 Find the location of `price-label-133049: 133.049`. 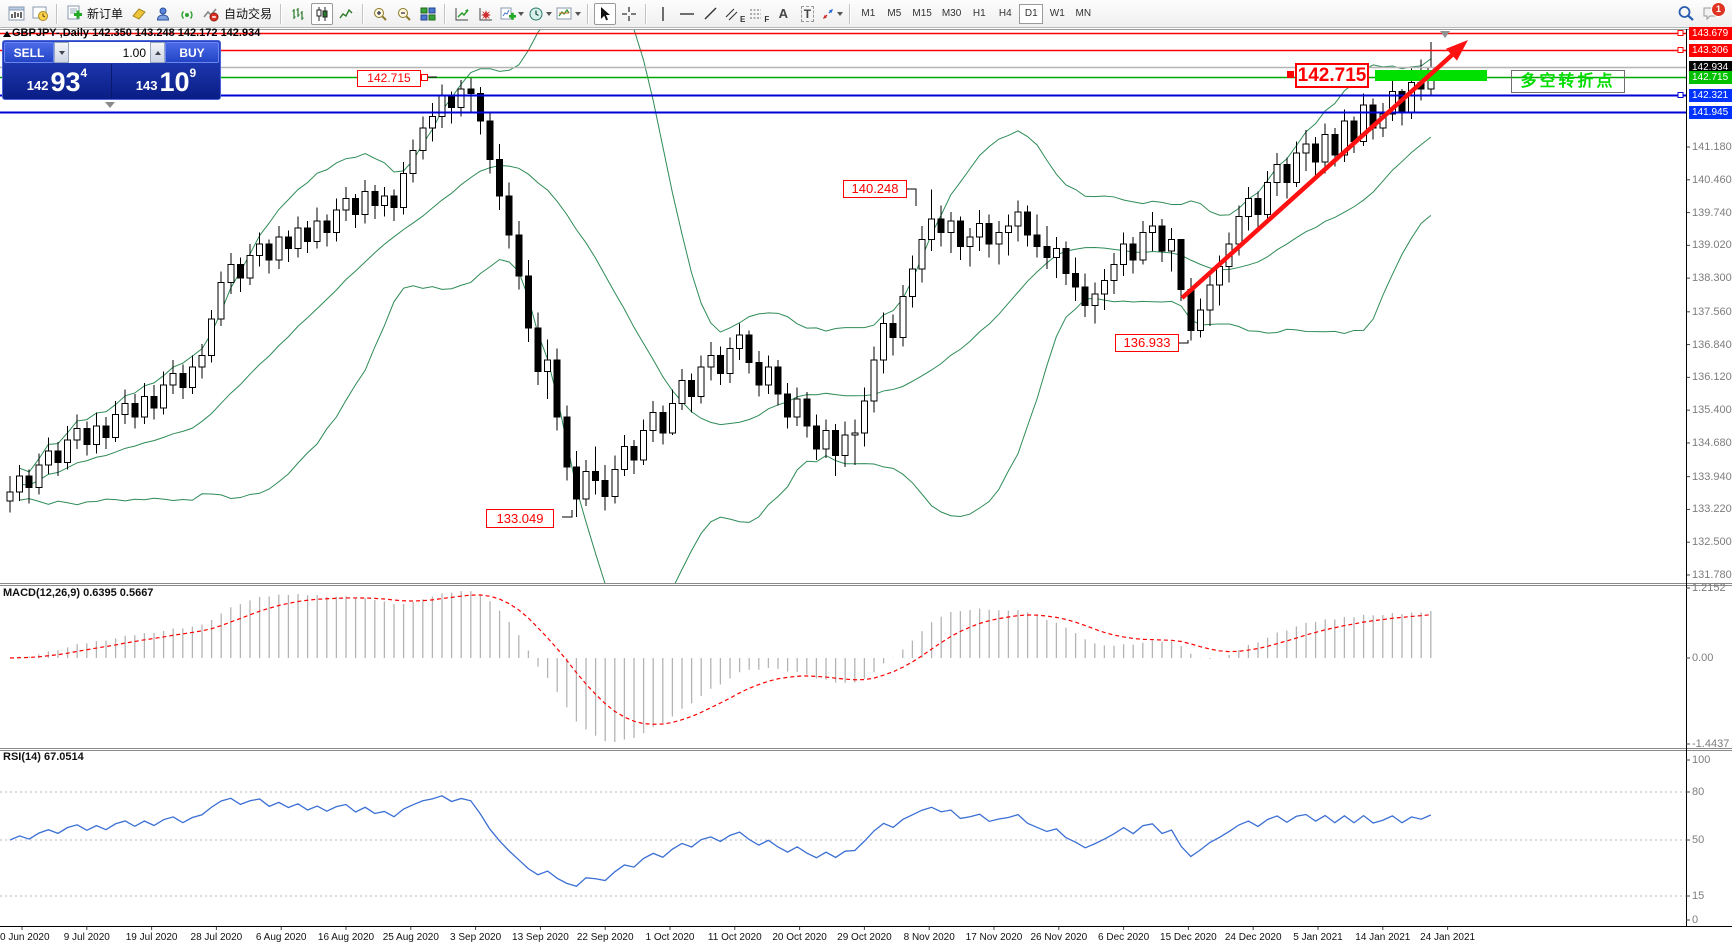

price-label-133049: 133.049 is located at coordinates (520, 518).